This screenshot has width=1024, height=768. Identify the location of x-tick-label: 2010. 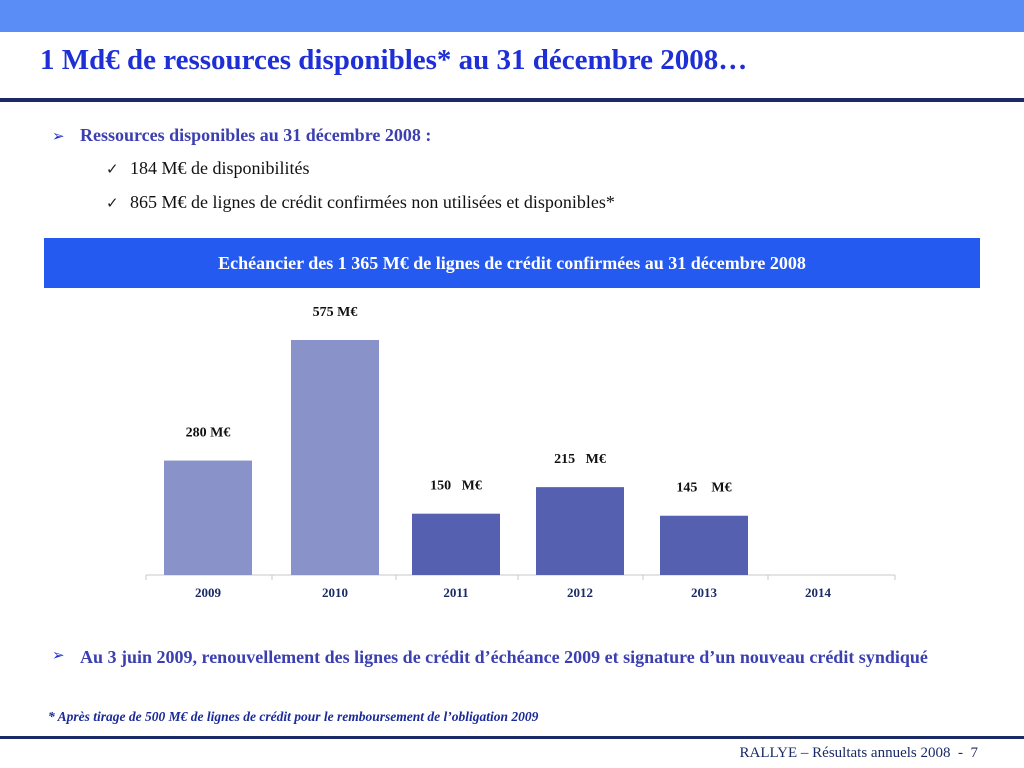
(335, 592).